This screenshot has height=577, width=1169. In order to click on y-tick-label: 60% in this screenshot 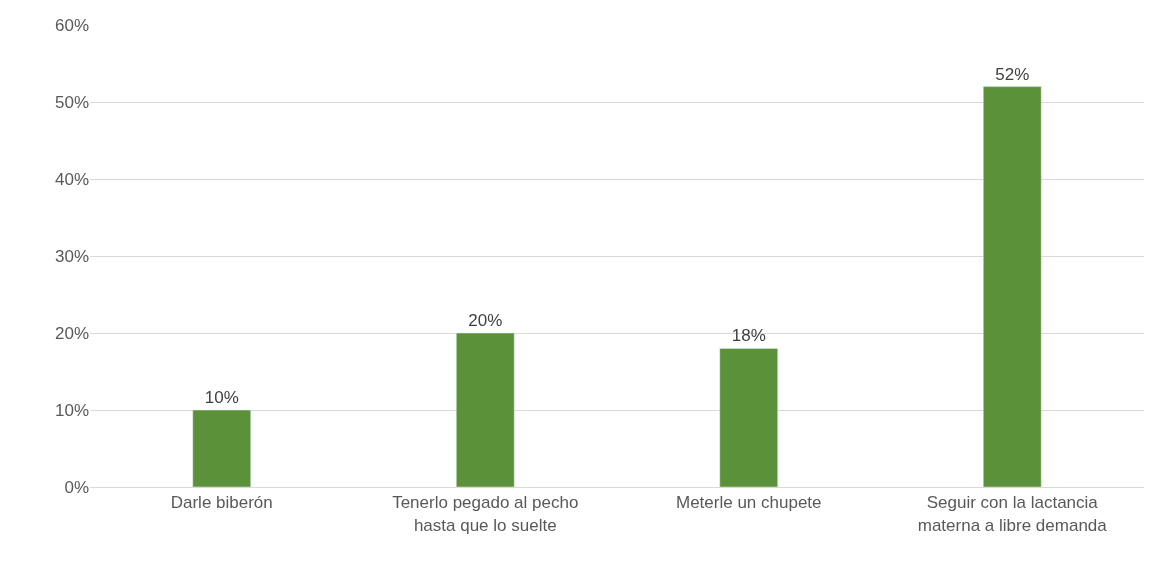, I will do `click(71, 25)`.